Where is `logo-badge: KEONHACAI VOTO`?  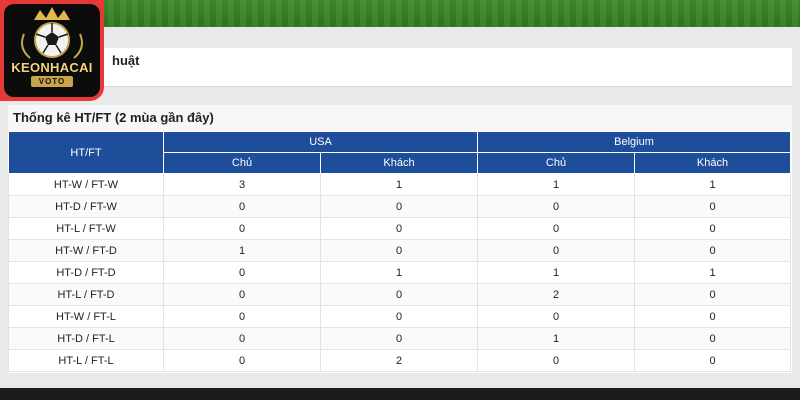
logo-badge: KEONHACAI VOTO is located at coordinates (52, 50).